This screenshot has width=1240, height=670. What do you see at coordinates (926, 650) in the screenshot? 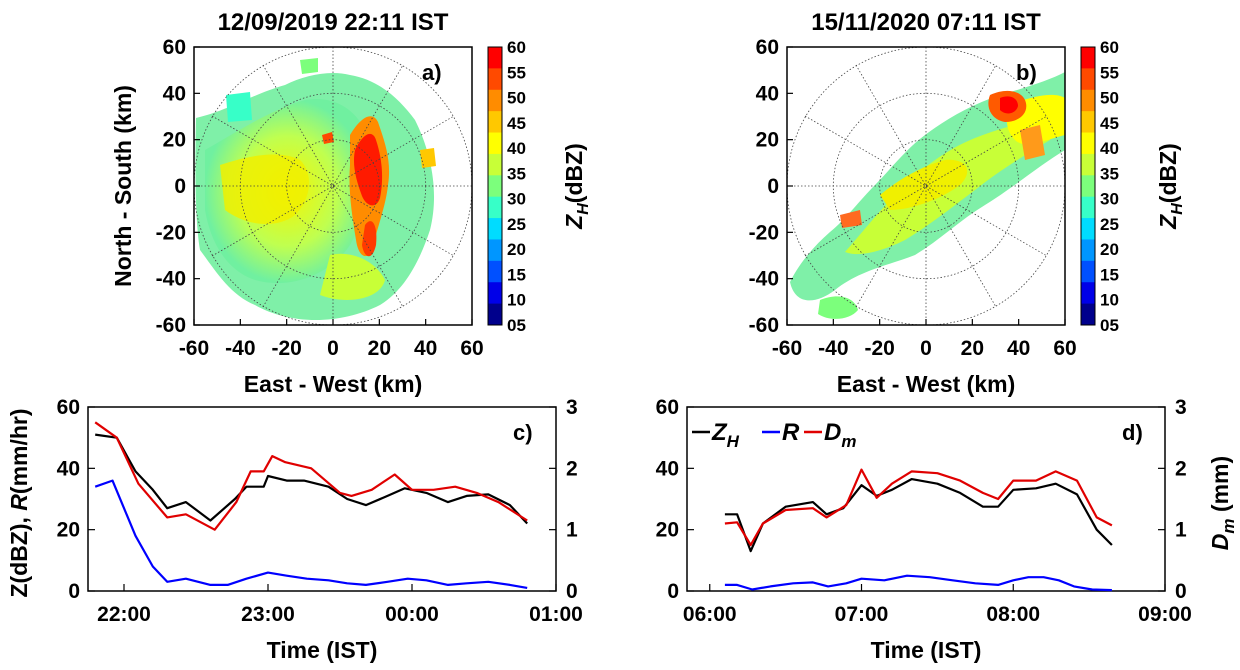
I see `panel-d-xlabel: Time (IST)` at bounding box center [926, 650].